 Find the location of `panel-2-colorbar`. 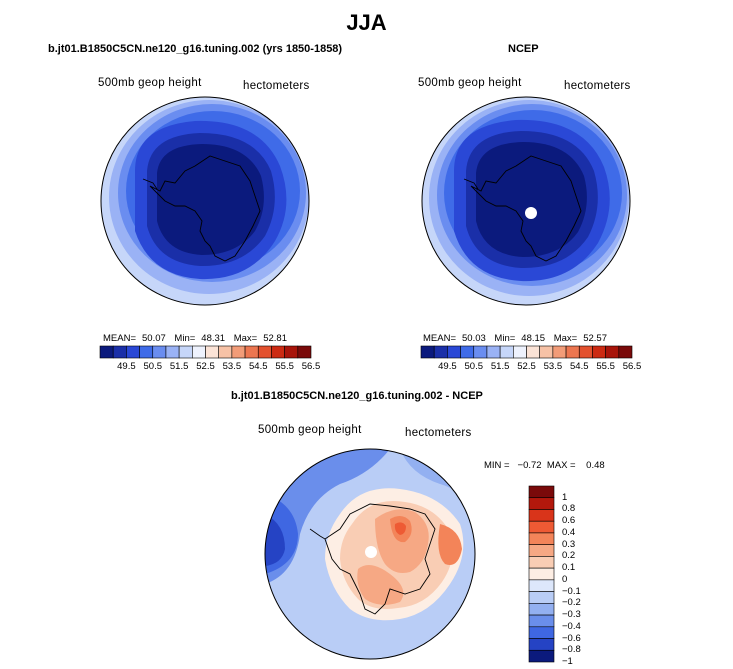

panel-2-colorbar is located at coordinates (526, 352).